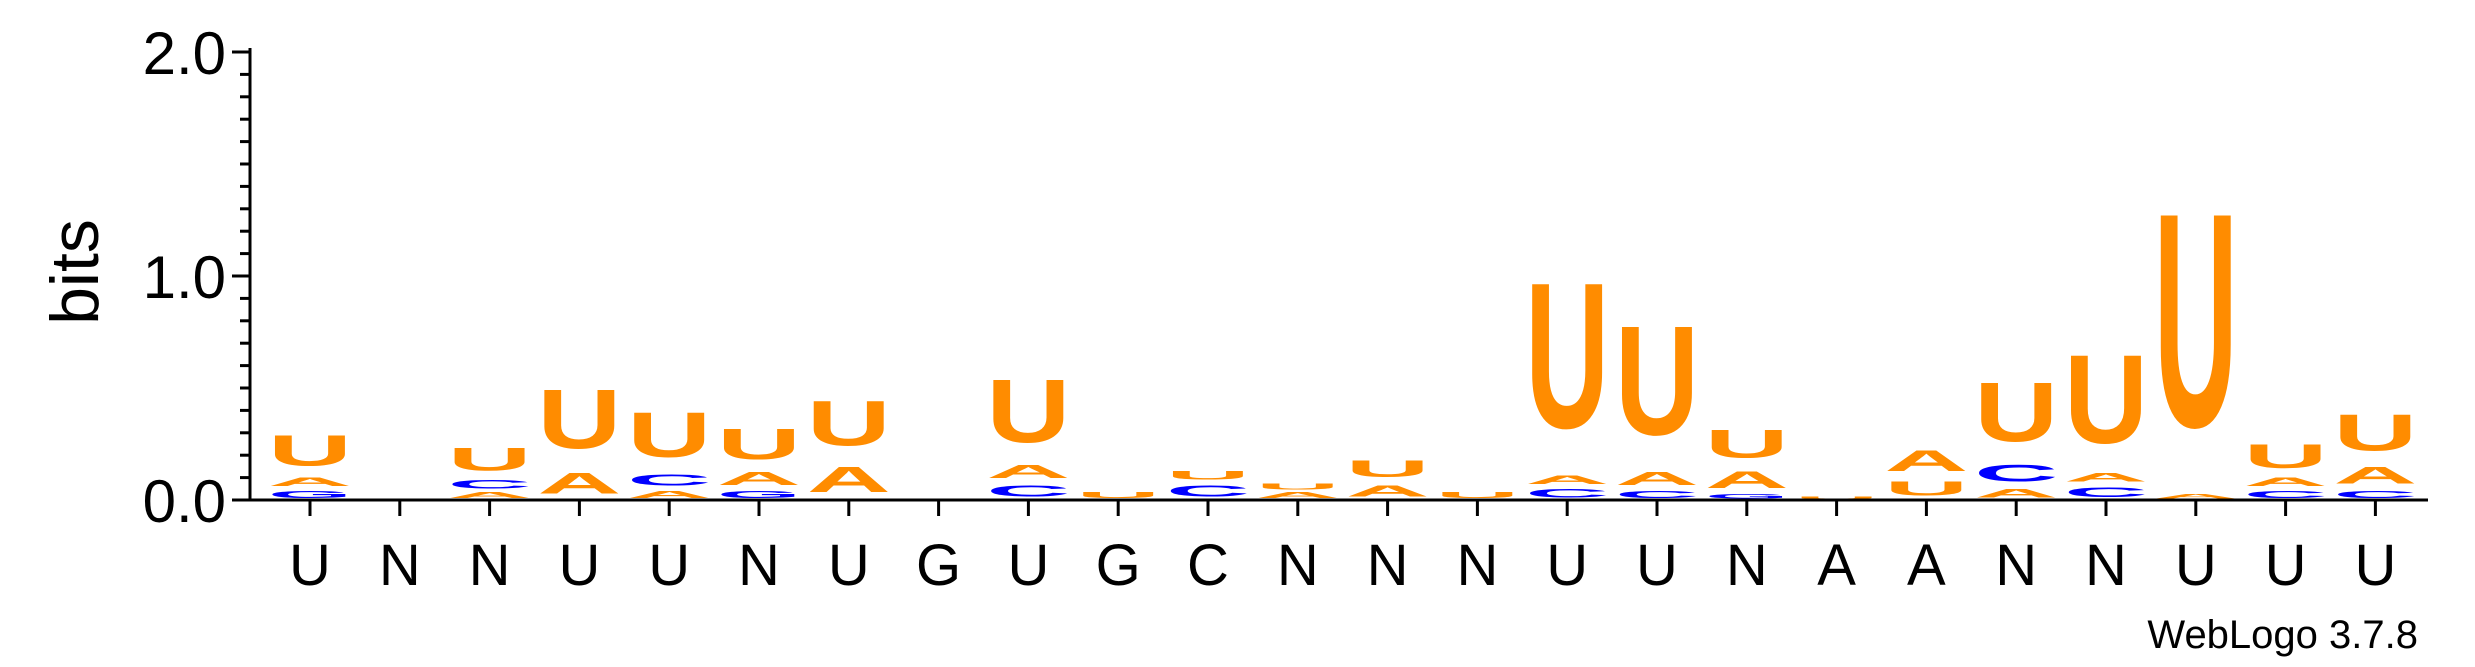 Image resolution: width=2475 pixels, height=667 pixels. I want to click on y-axis: 0.0 1.0 2.0, so click(197, 277).